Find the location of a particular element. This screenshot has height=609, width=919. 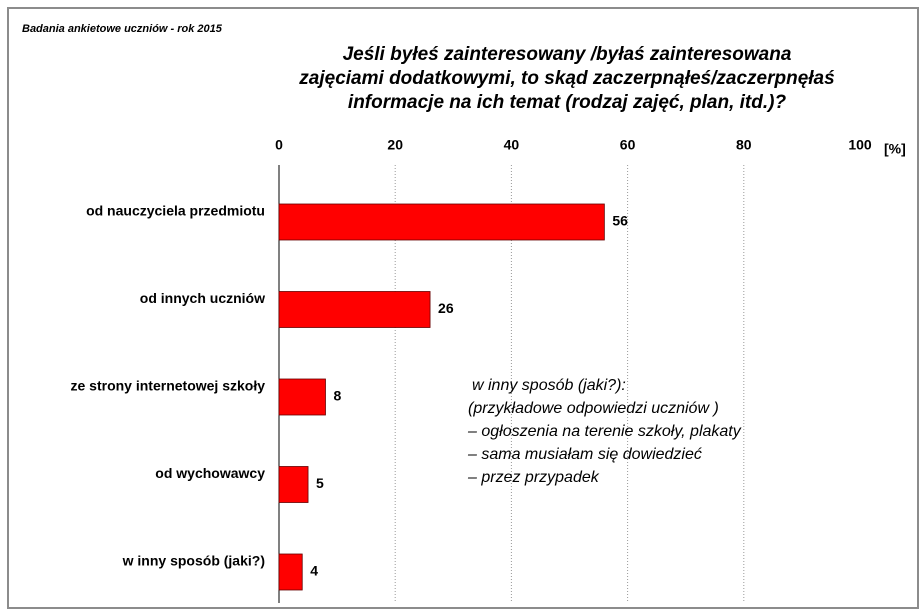

y-tick-label: od innych uczniów is located at coordinates (202, 298).